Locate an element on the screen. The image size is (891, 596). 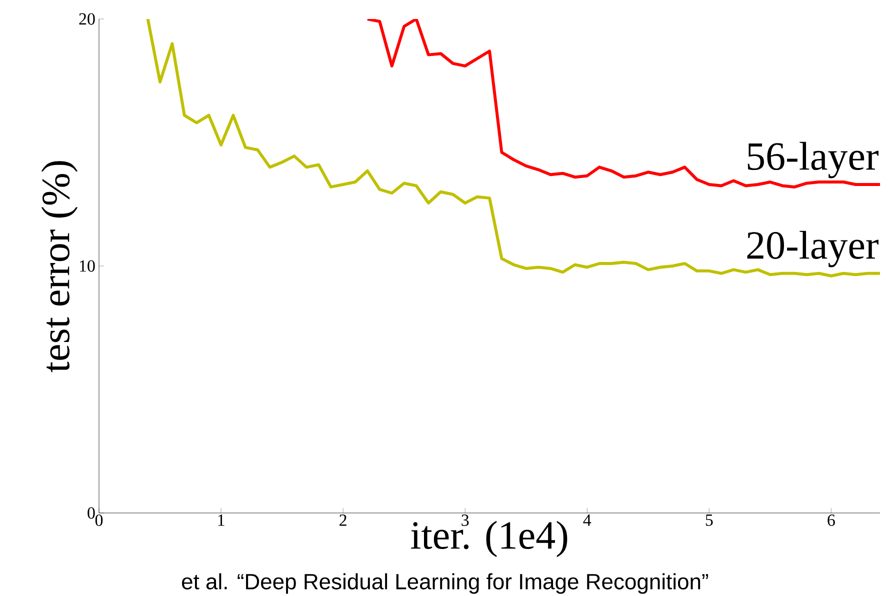
x-tick-label: 0 is located at coordinates (99, 520).